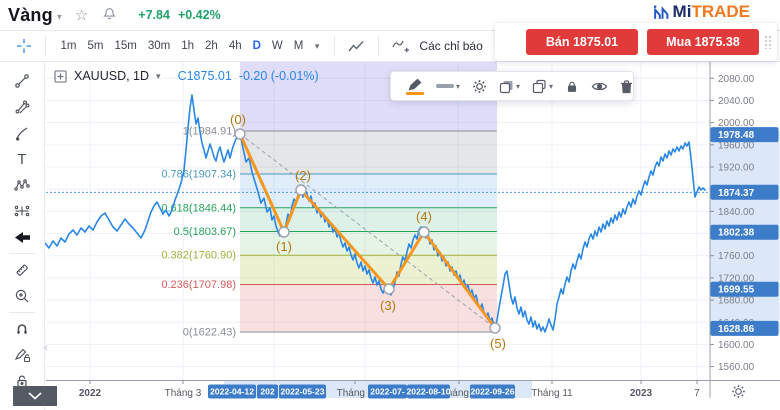 This screenshot has width=780, height=410. What do you see at coordinates (22, 107) in the screenshot?
I see `pitchfork-tool-icon` at bounding box center [22, 107].